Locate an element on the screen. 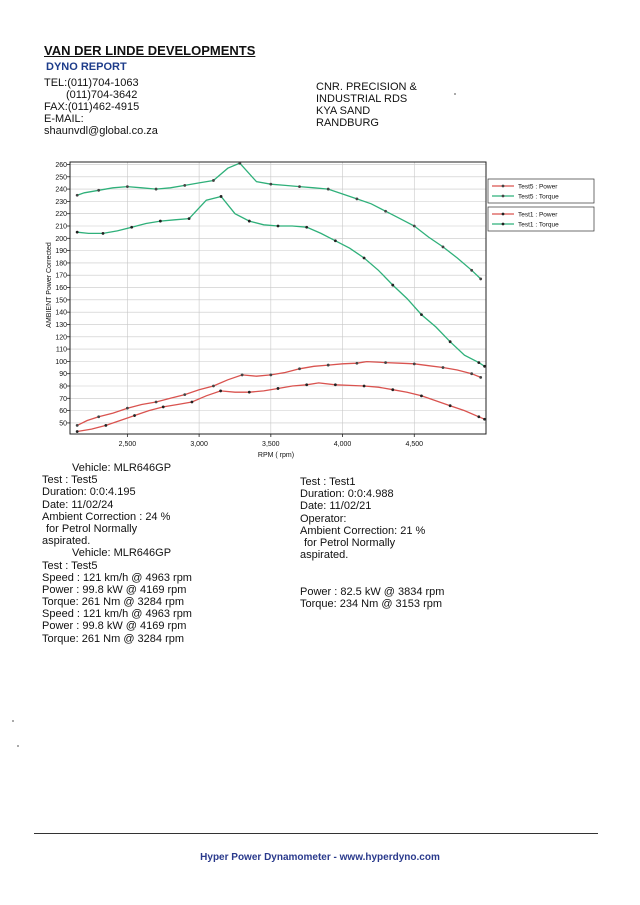 The image size is (640, 905). y-tick-label: 150 is located at coordinates (61, 300).